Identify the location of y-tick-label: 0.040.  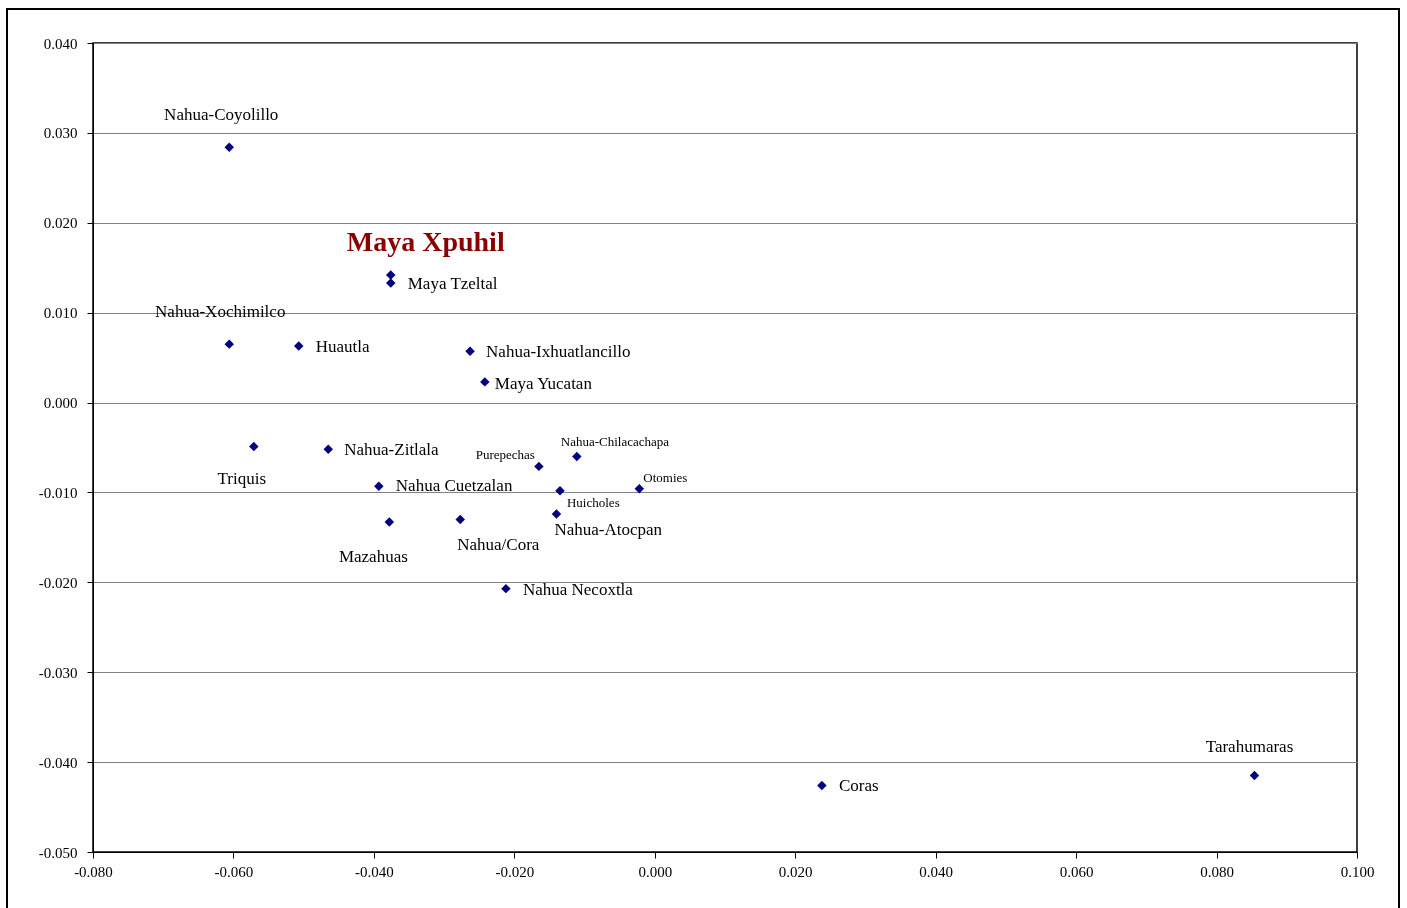
(60, 43).